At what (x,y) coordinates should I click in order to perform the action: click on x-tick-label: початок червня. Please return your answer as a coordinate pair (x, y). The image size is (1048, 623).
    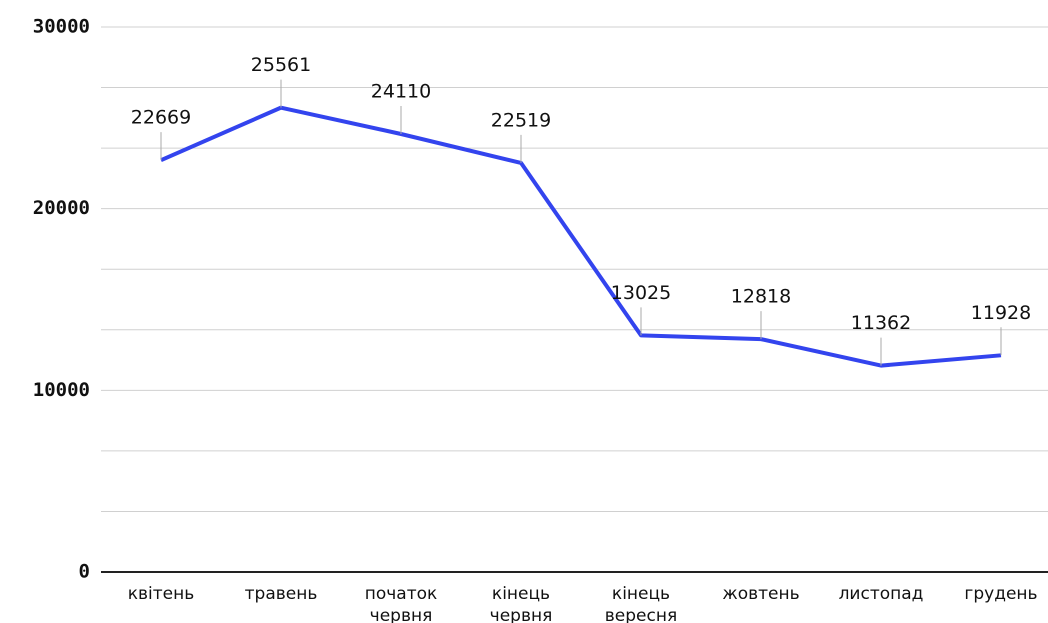
    Looking at the image, I should click on (401, 603).